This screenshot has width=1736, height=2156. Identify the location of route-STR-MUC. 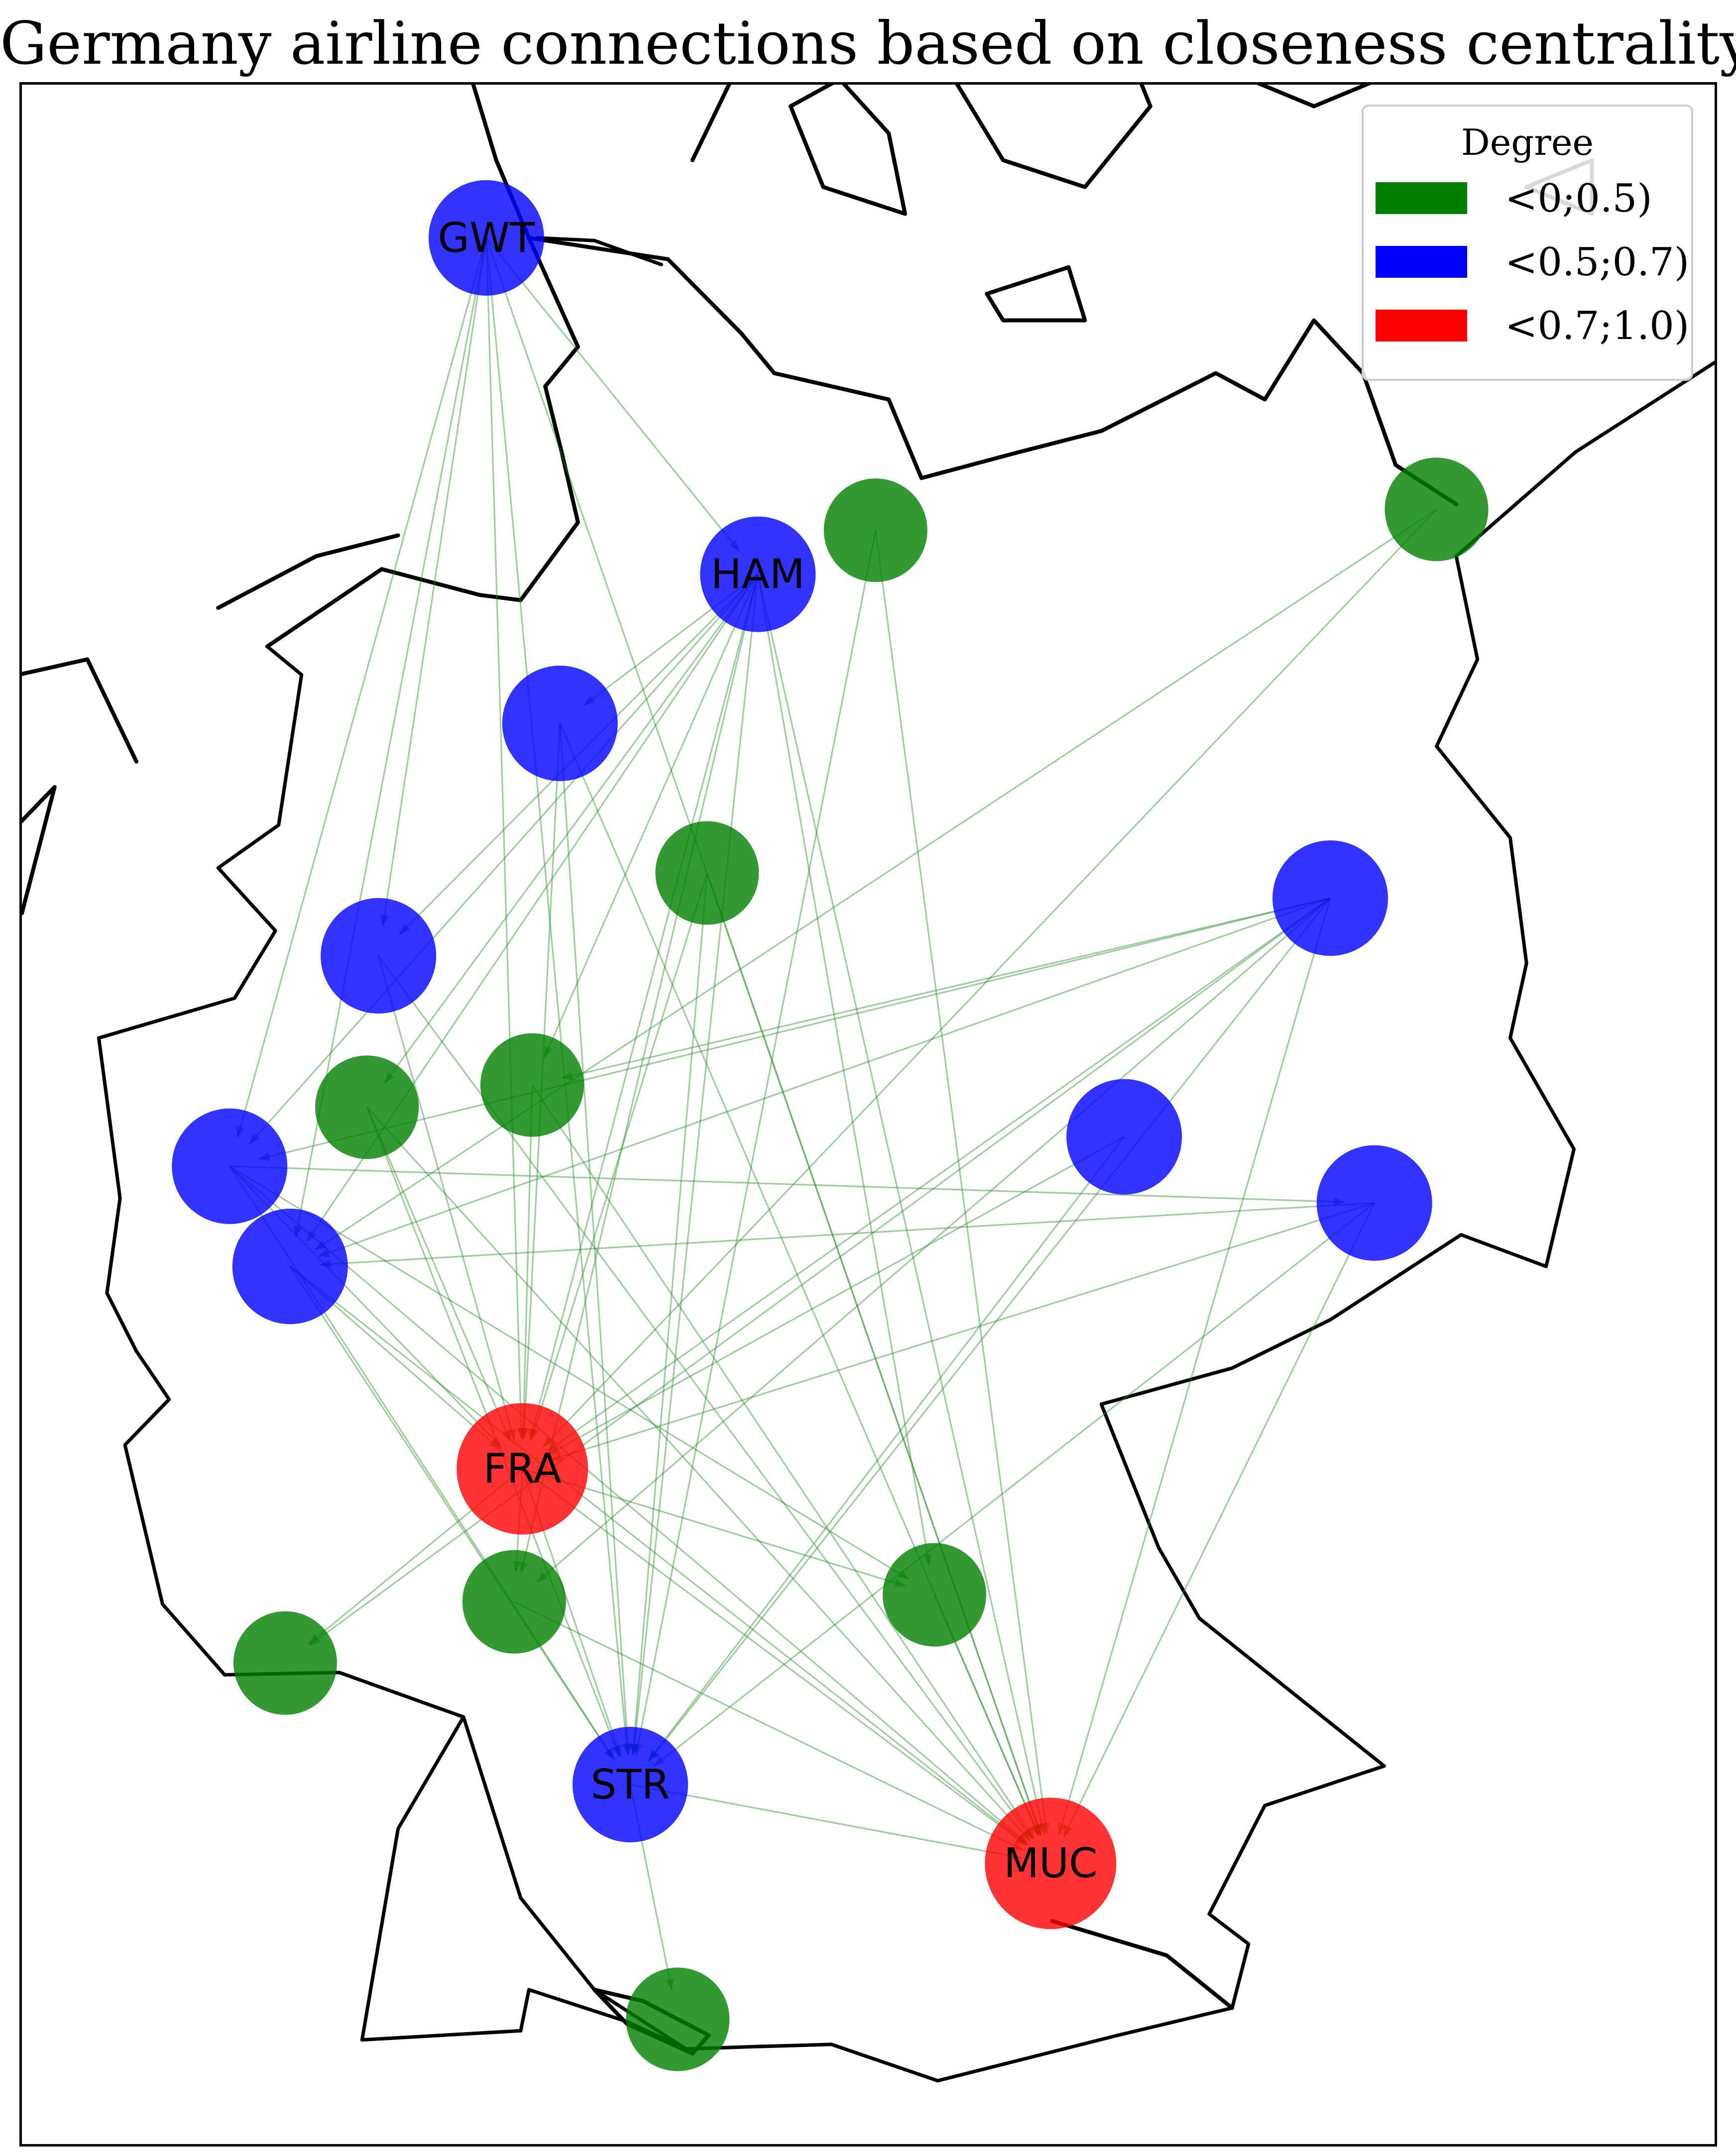
(826, 1821).